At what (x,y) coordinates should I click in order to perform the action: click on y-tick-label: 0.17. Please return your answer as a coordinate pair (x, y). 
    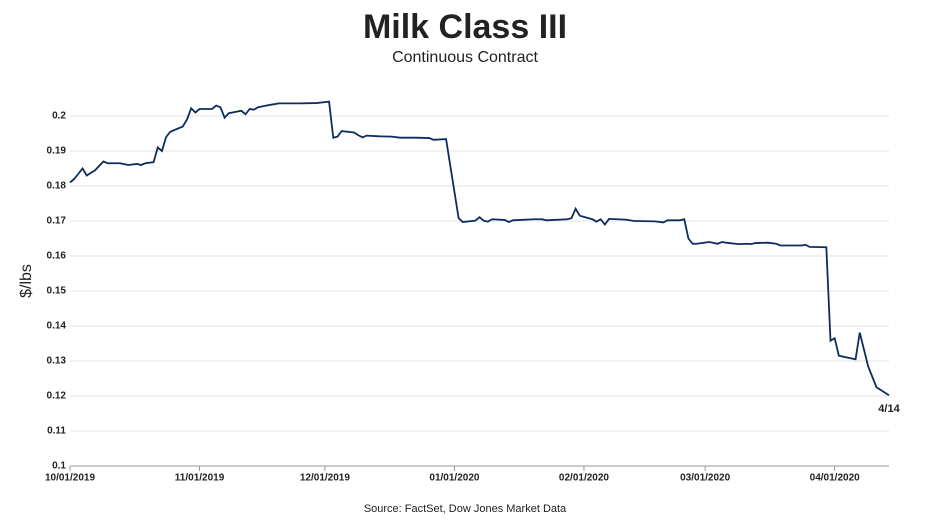
    Looking at the image, I should click on (57, 221).